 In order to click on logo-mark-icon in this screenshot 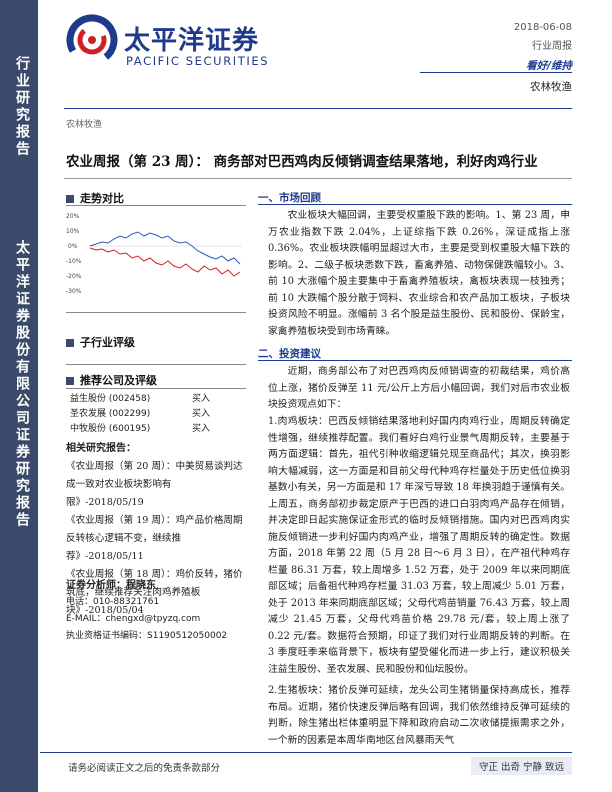, I will do `click(92, 40)`.